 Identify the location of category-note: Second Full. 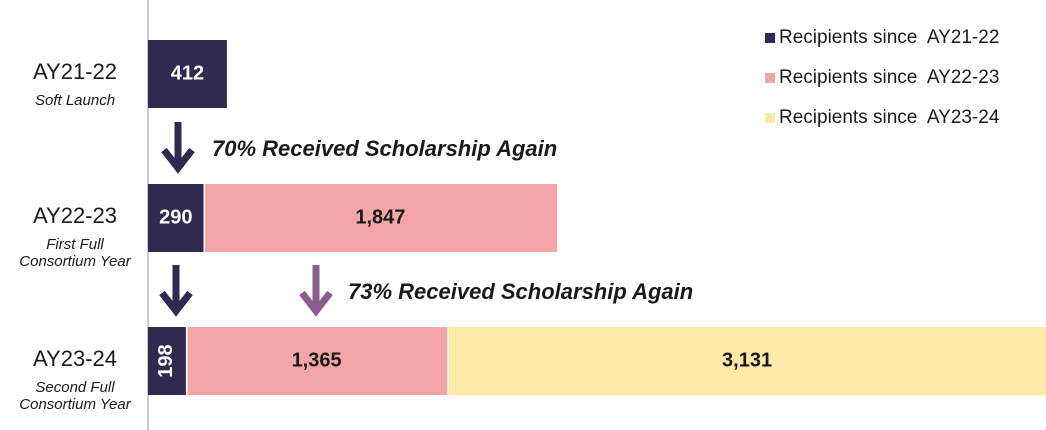
(75, 387).